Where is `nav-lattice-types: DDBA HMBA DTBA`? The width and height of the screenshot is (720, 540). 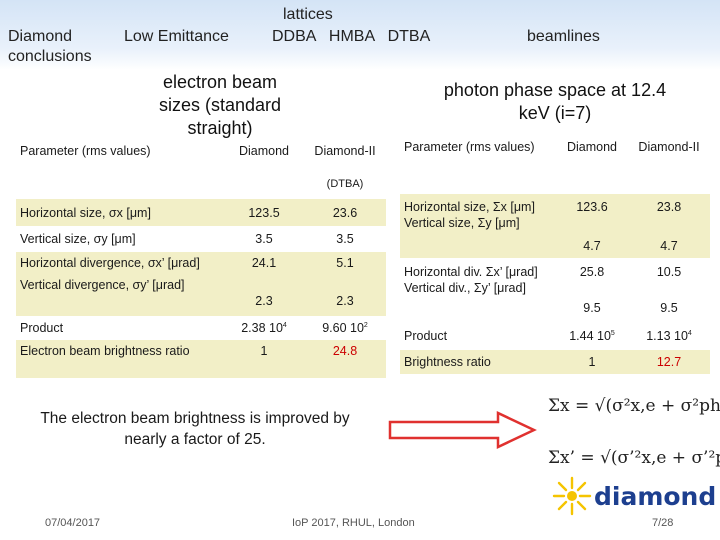 nav-lattice-types: DDBA HMBA DTBA is located at coordinates (351, 36).